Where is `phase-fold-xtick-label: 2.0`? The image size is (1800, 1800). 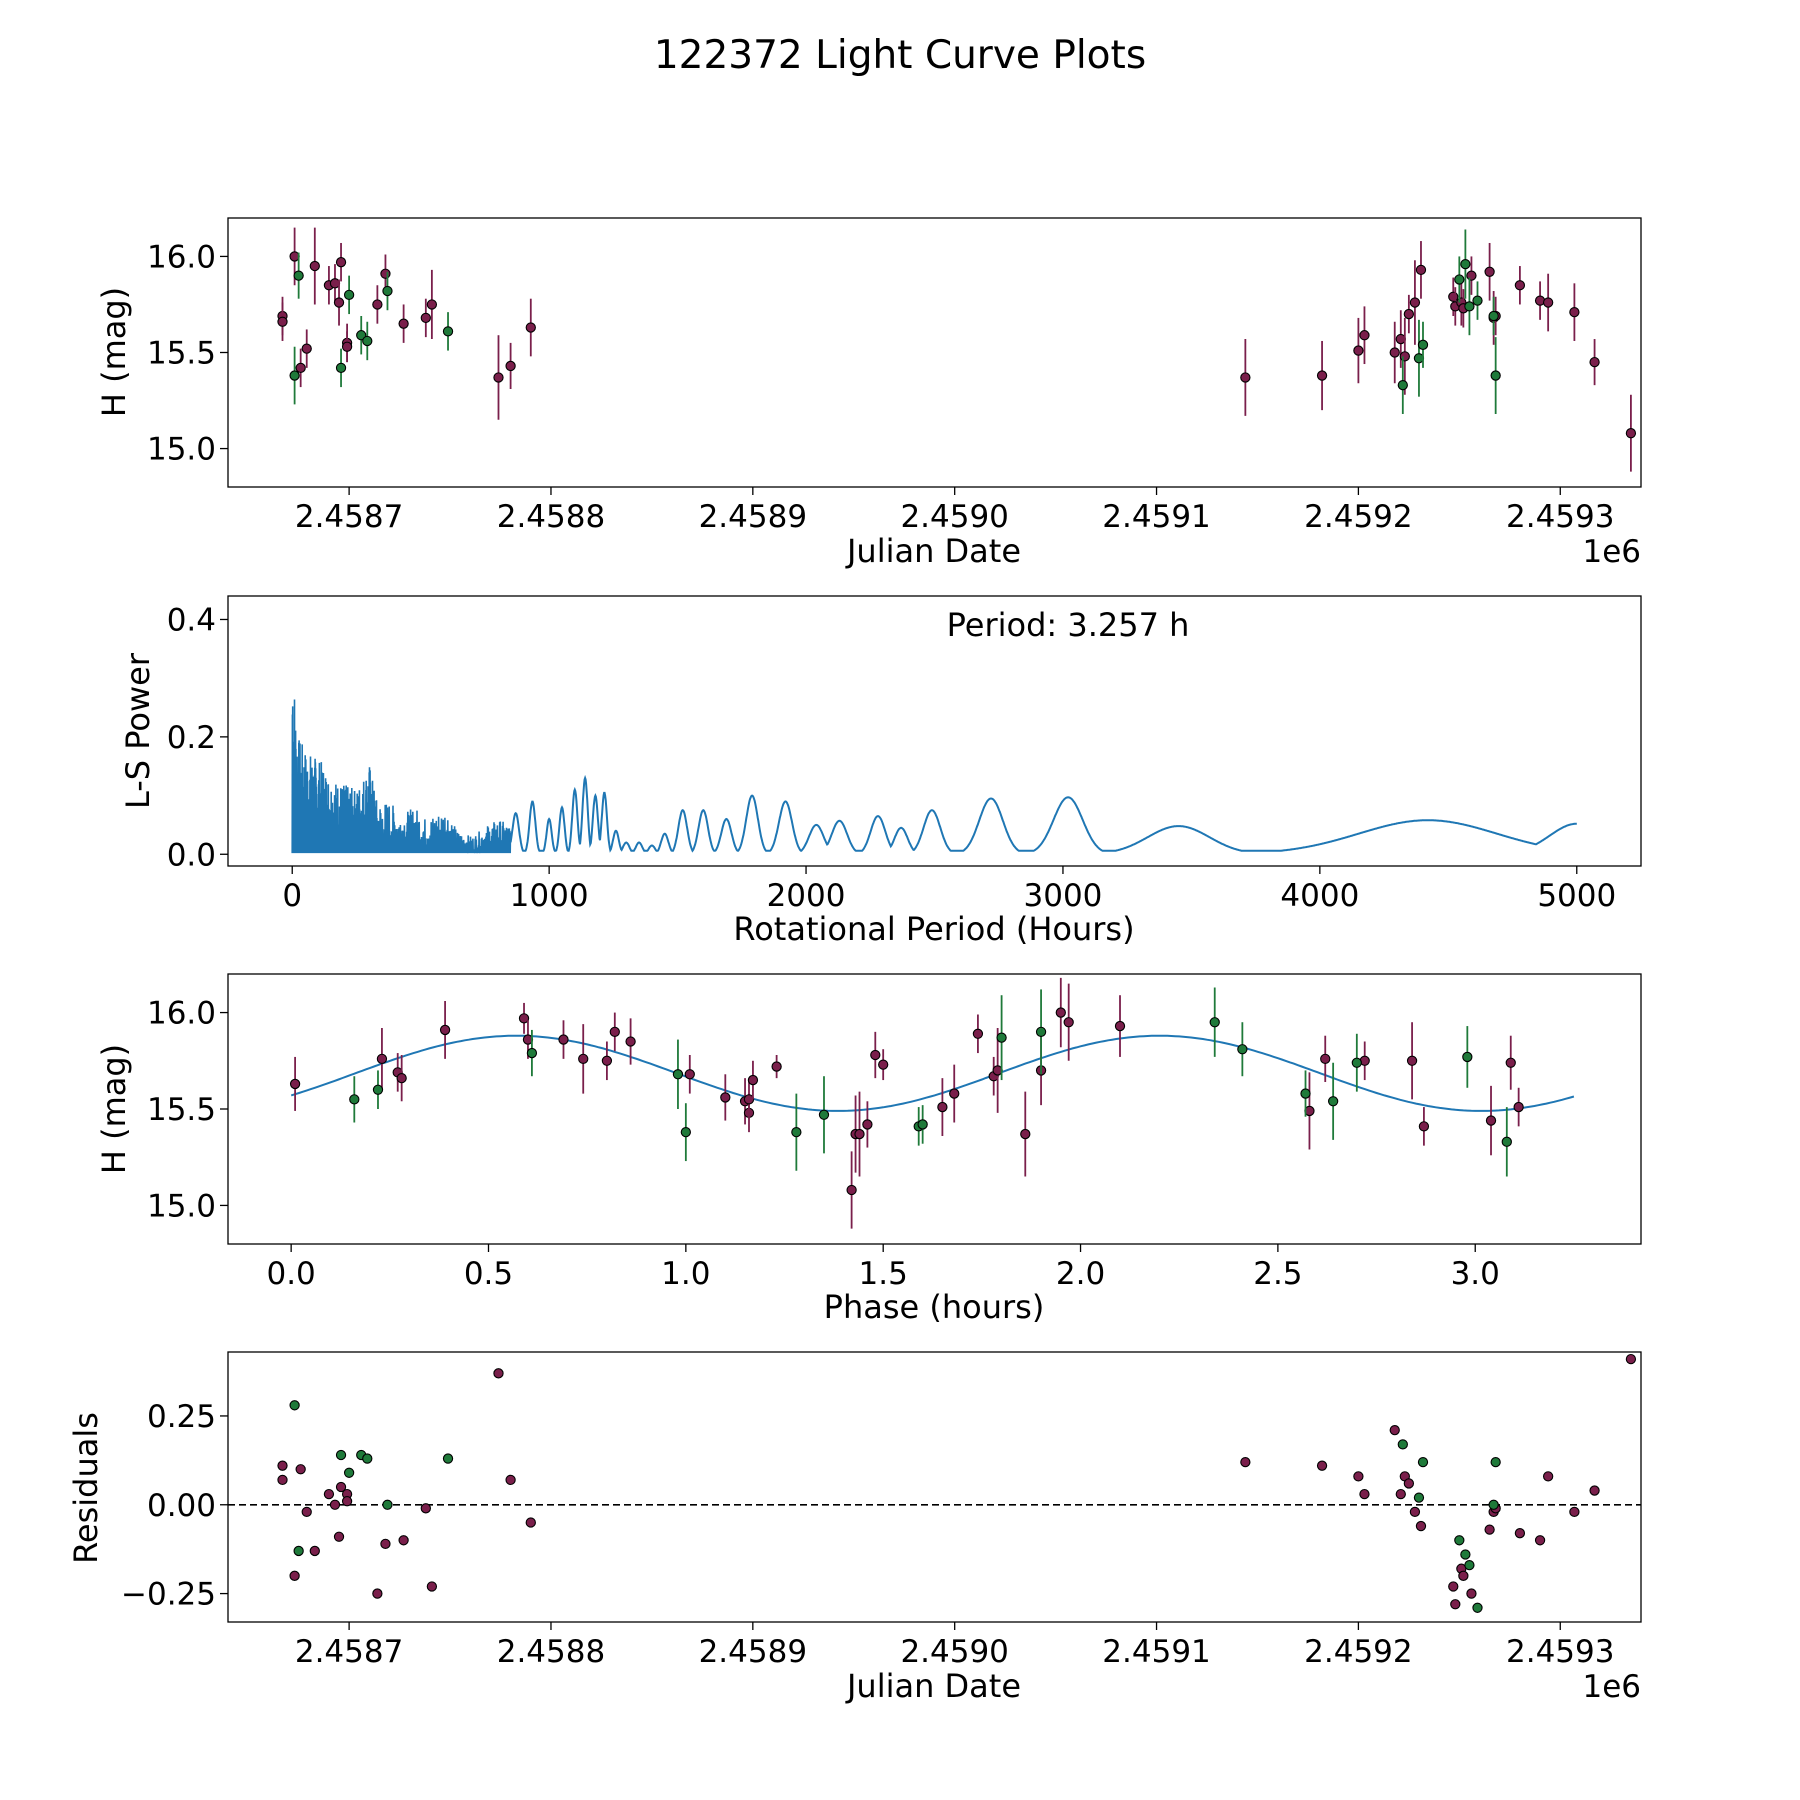 phase-fold-xtick-label: 2.0 is located at coordinates (1080, 1274).